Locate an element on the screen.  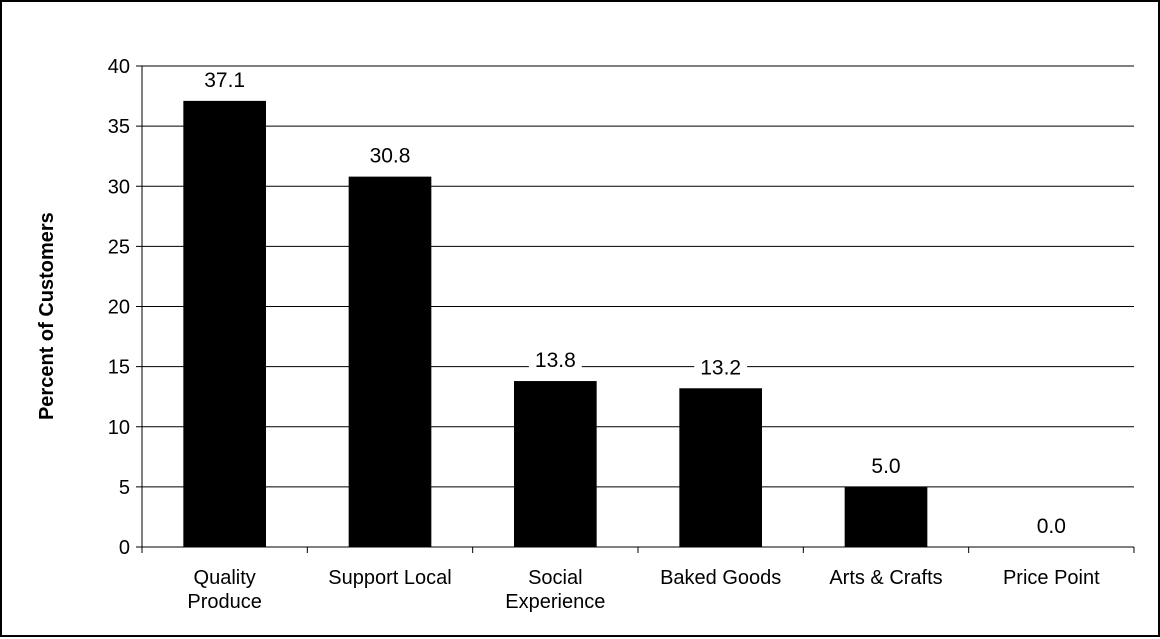
y-axis-title: Percent of Customers is located at coordinates (47, 316).